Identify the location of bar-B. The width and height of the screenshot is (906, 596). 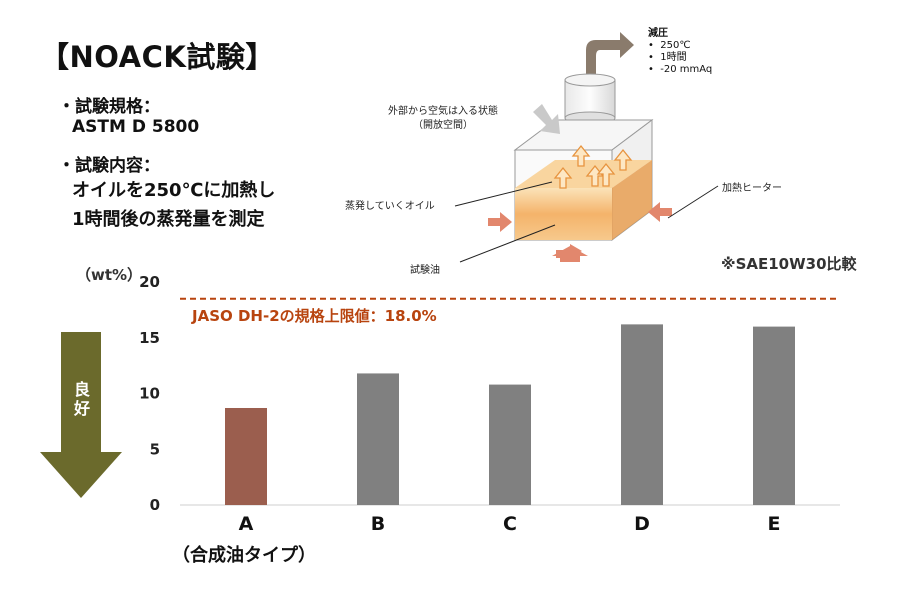
(378, 439).